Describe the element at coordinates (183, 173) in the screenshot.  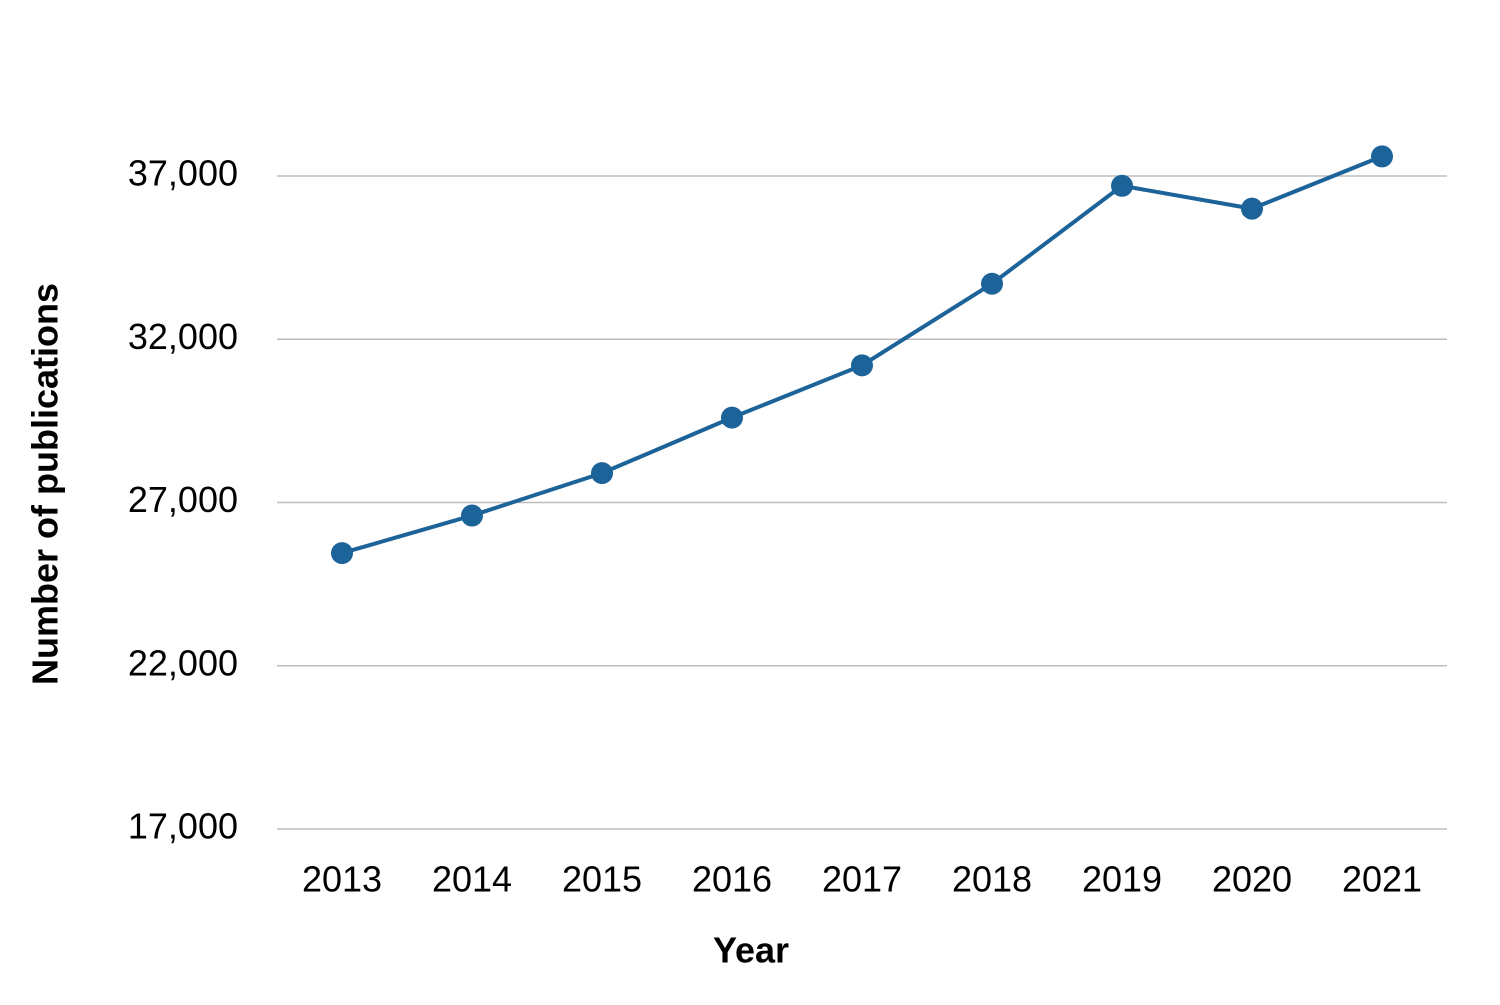
I see `y-tick-label: 37,000` at that location.